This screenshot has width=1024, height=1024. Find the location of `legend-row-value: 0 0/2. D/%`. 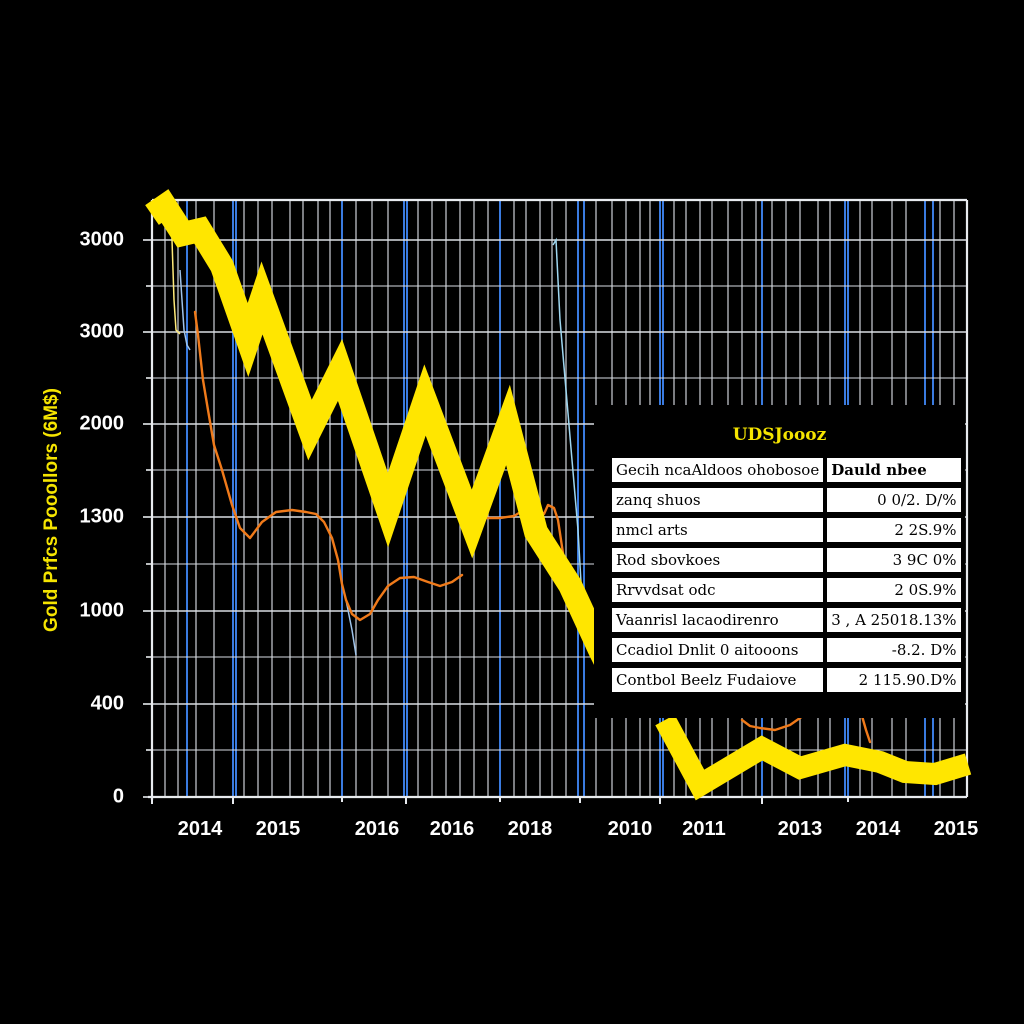

legend-row-value: 0 0/2. D/% is located at coordinates (894, 500).